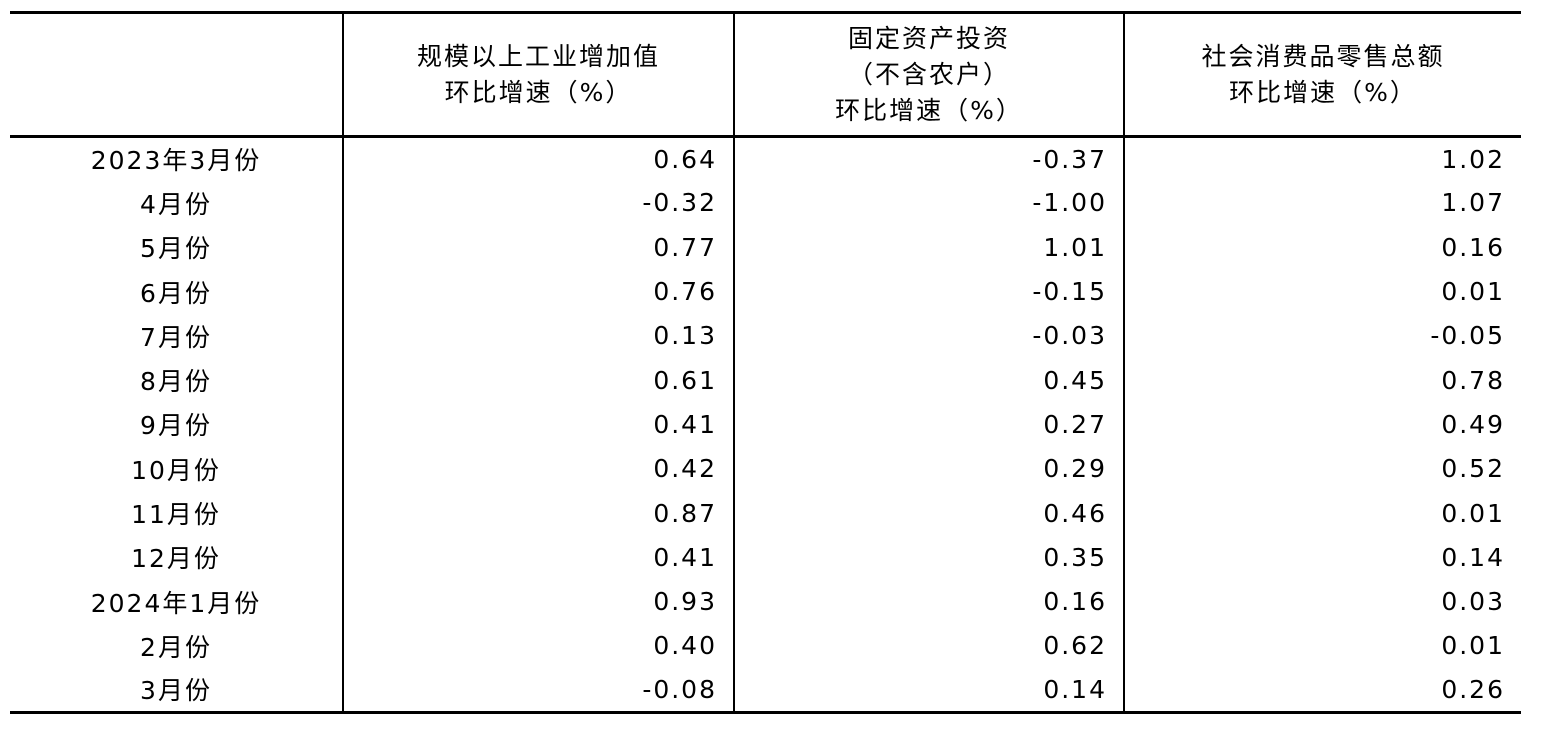 Image resolution: width=1543 pixels, height=731 pixels. I want to click on table-row: 2024年1月份 0.93 0.16 0.03, so click(765, 601).